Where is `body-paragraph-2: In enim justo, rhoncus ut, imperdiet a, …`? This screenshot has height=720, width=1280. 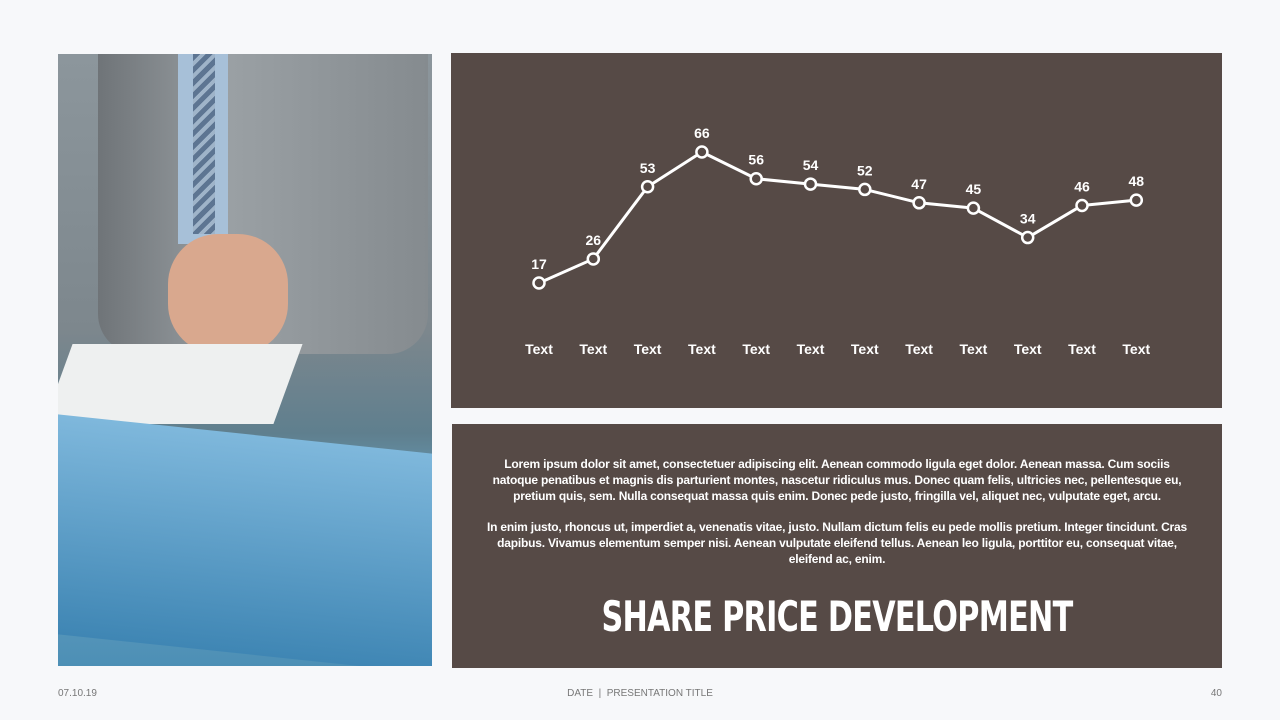
body-paragraph-2: In enim justo, rhoncus ut, imperdiet a, … is located at coordinates (837, 543).